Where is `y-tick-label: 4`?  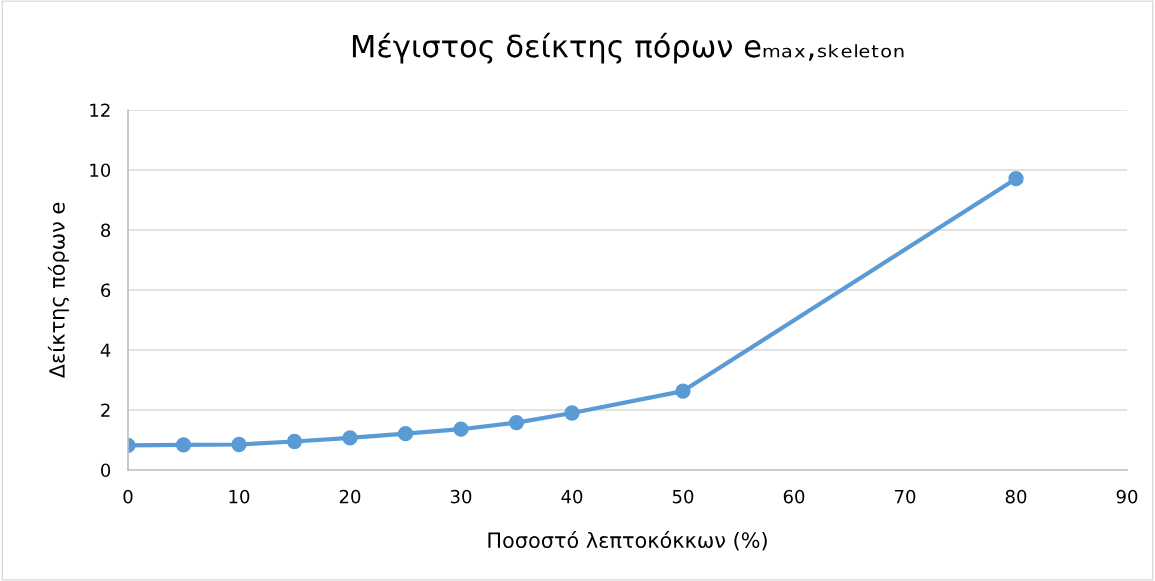 y-tick-label: 4 is located at coordinates (105, 350).